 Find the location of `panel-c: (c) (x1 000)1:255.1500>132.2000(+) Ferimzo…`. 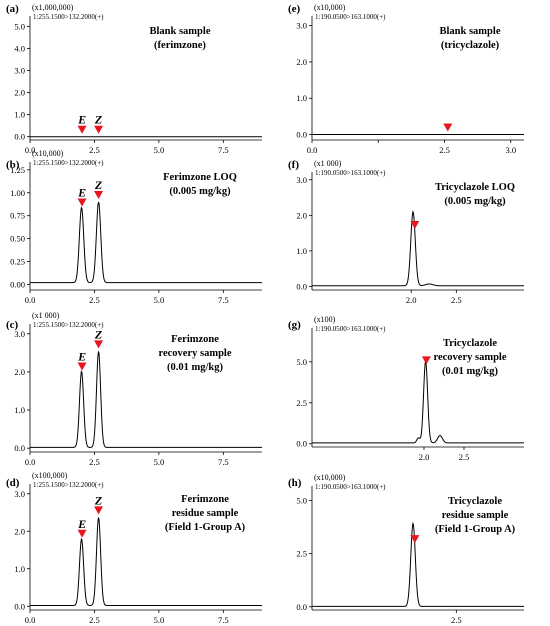

panel-c: (c) (x1 000)1:255.1500>132.2000(+) Ferimzo… is located at coordinates (134, 389).